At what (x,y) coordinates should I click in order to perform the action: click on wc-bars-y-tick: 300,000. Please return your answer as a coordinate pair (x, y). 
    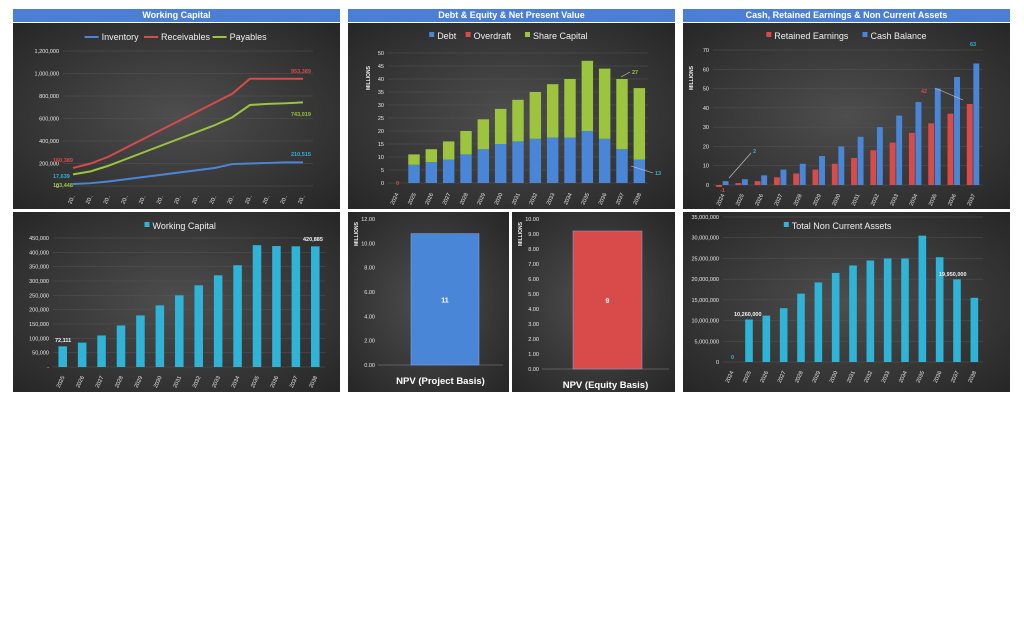
    Looking at the image, I should click on (39, 282).